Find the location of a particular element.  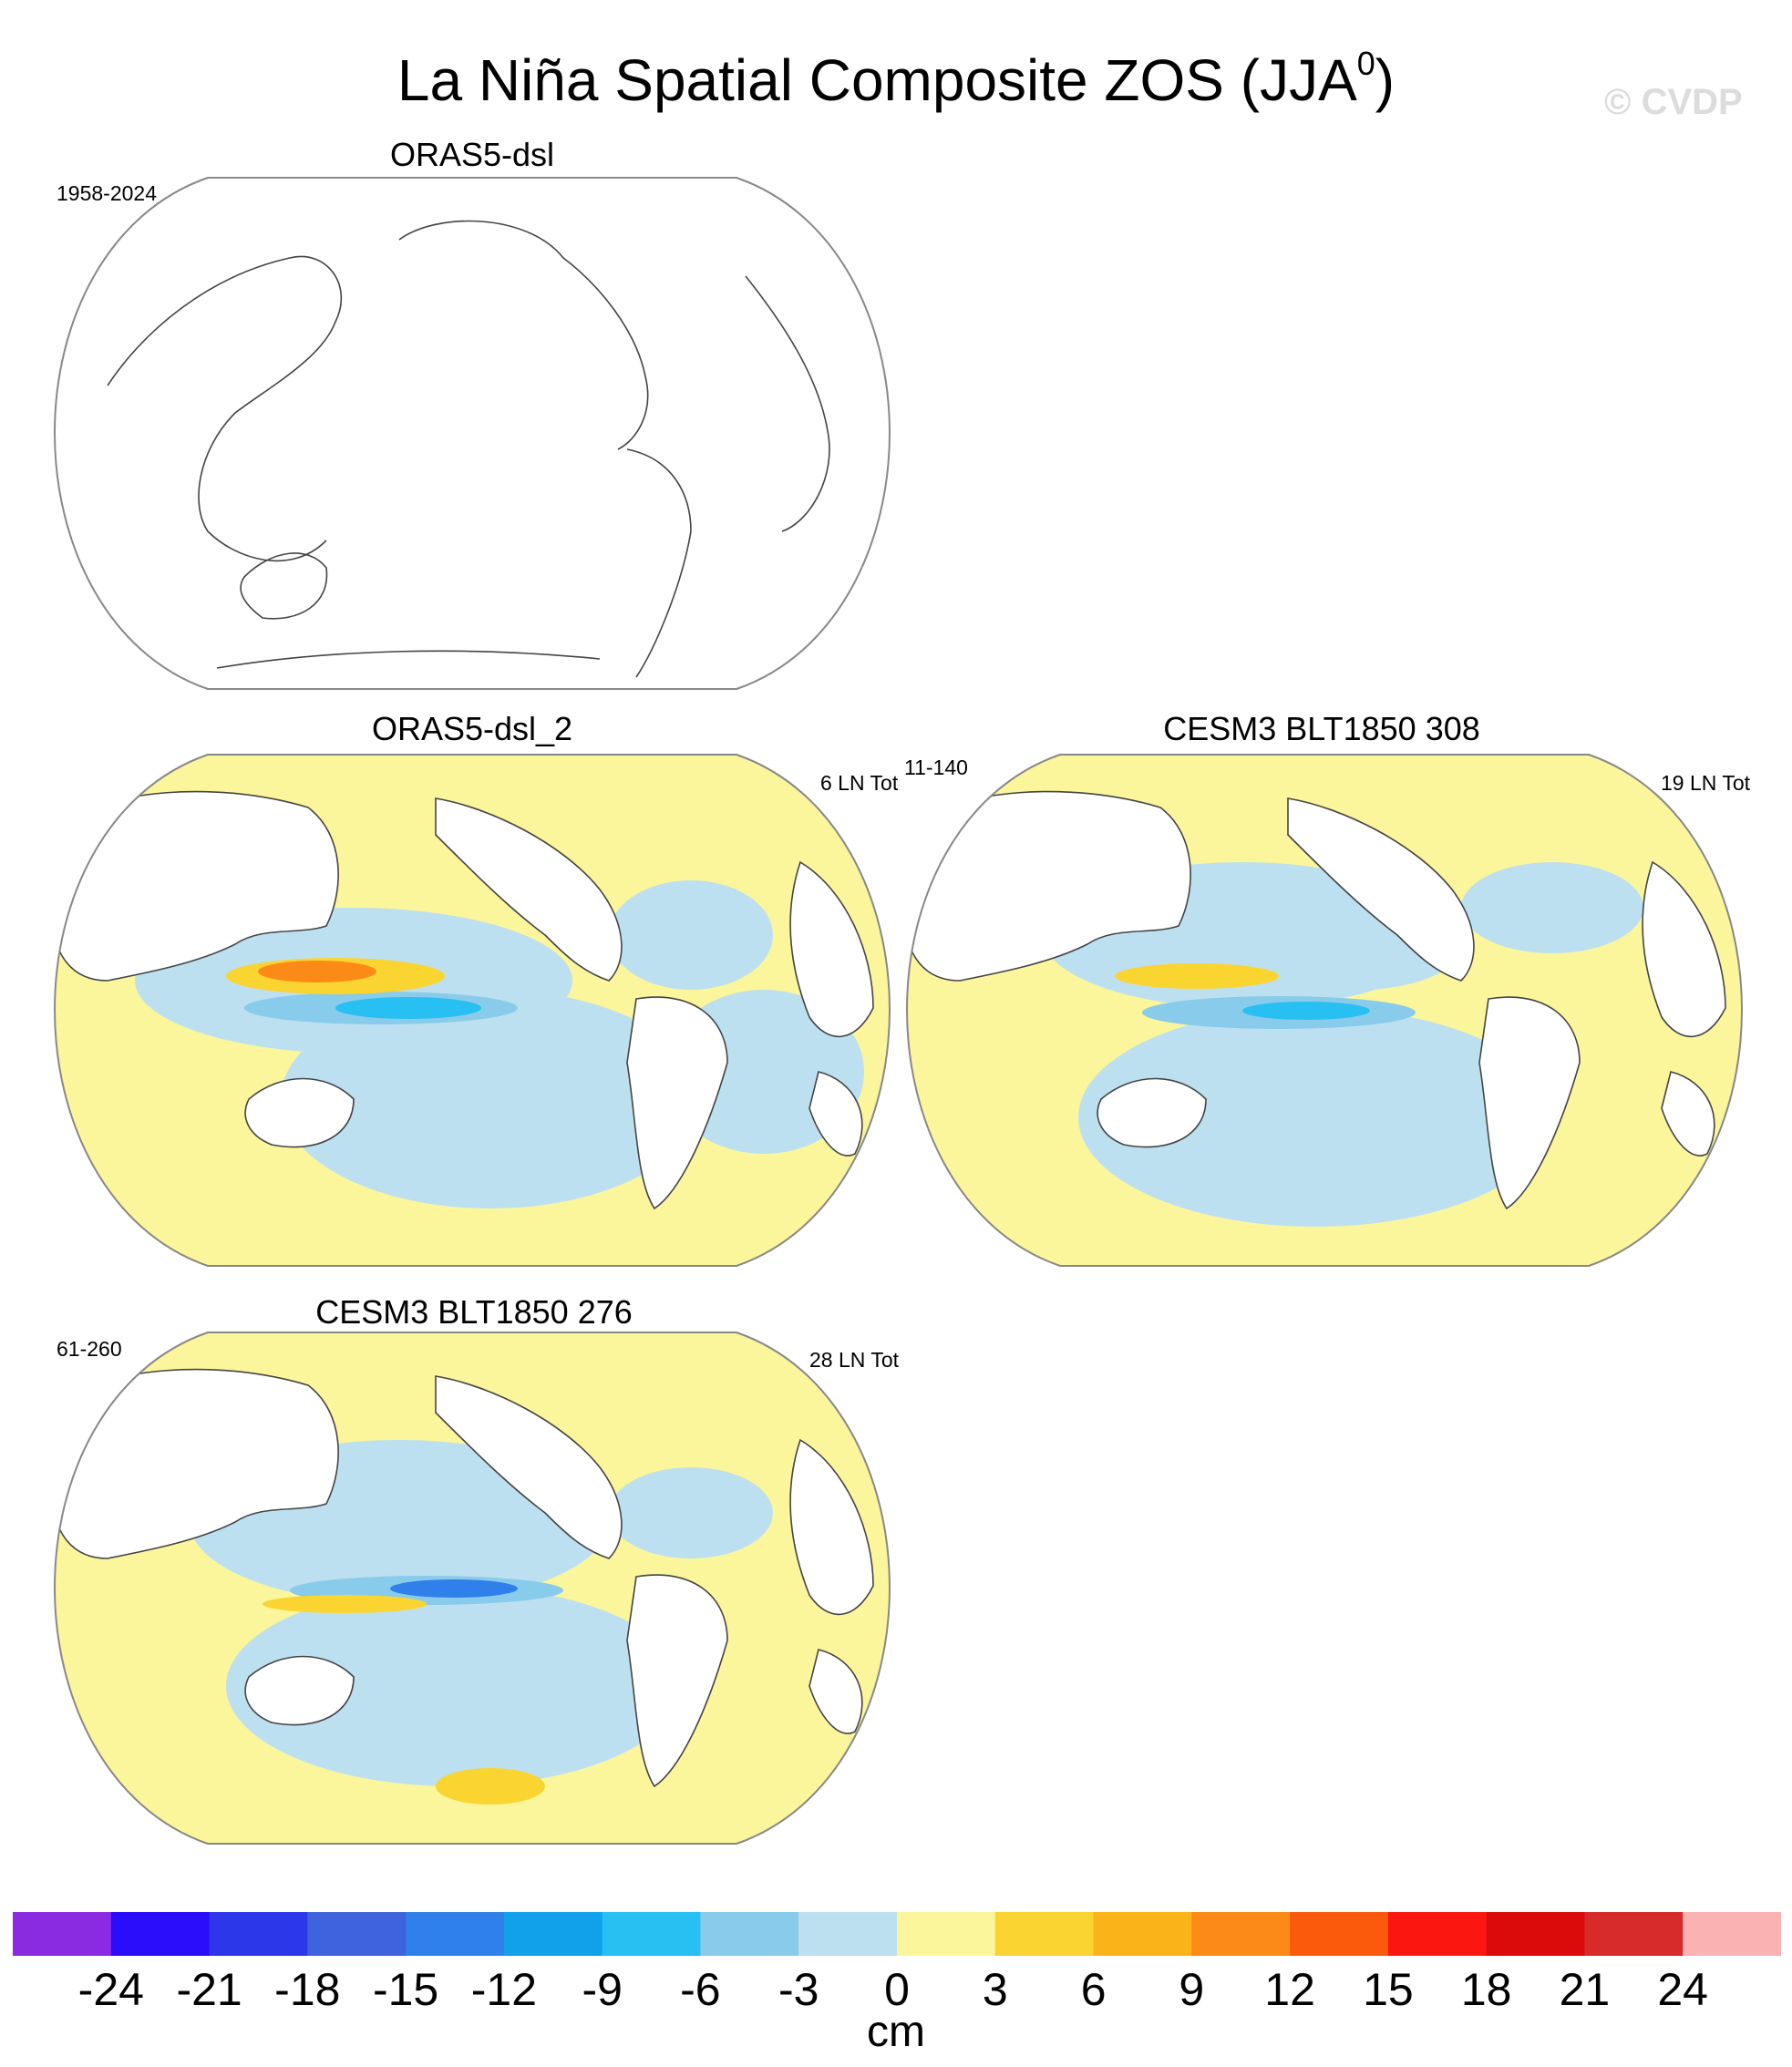

colorbar-tick-label: 6 is located at coordinates (1093, 1989).